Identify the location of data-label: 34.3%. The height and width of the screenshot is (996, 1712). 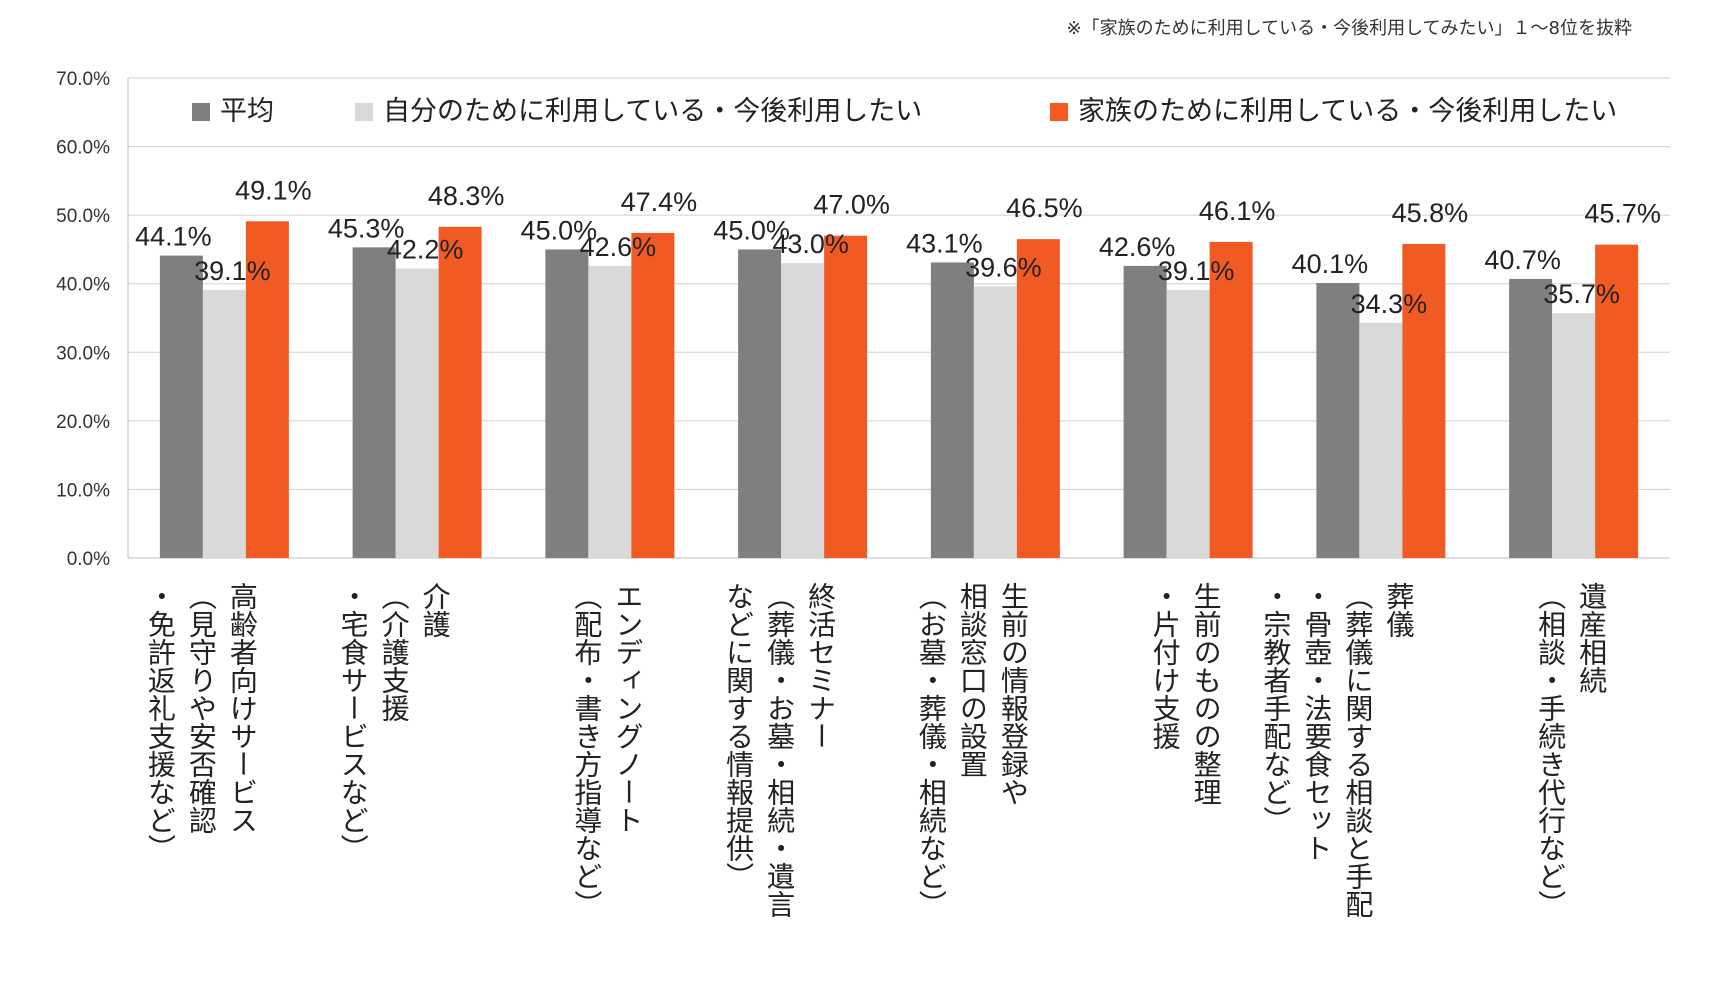
(1389, 304).